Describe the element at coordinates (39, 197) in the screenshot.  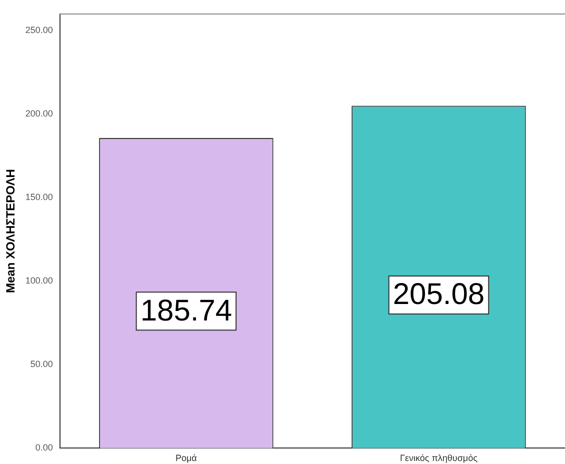
I see `y-tick-label: 150.00` at that location.